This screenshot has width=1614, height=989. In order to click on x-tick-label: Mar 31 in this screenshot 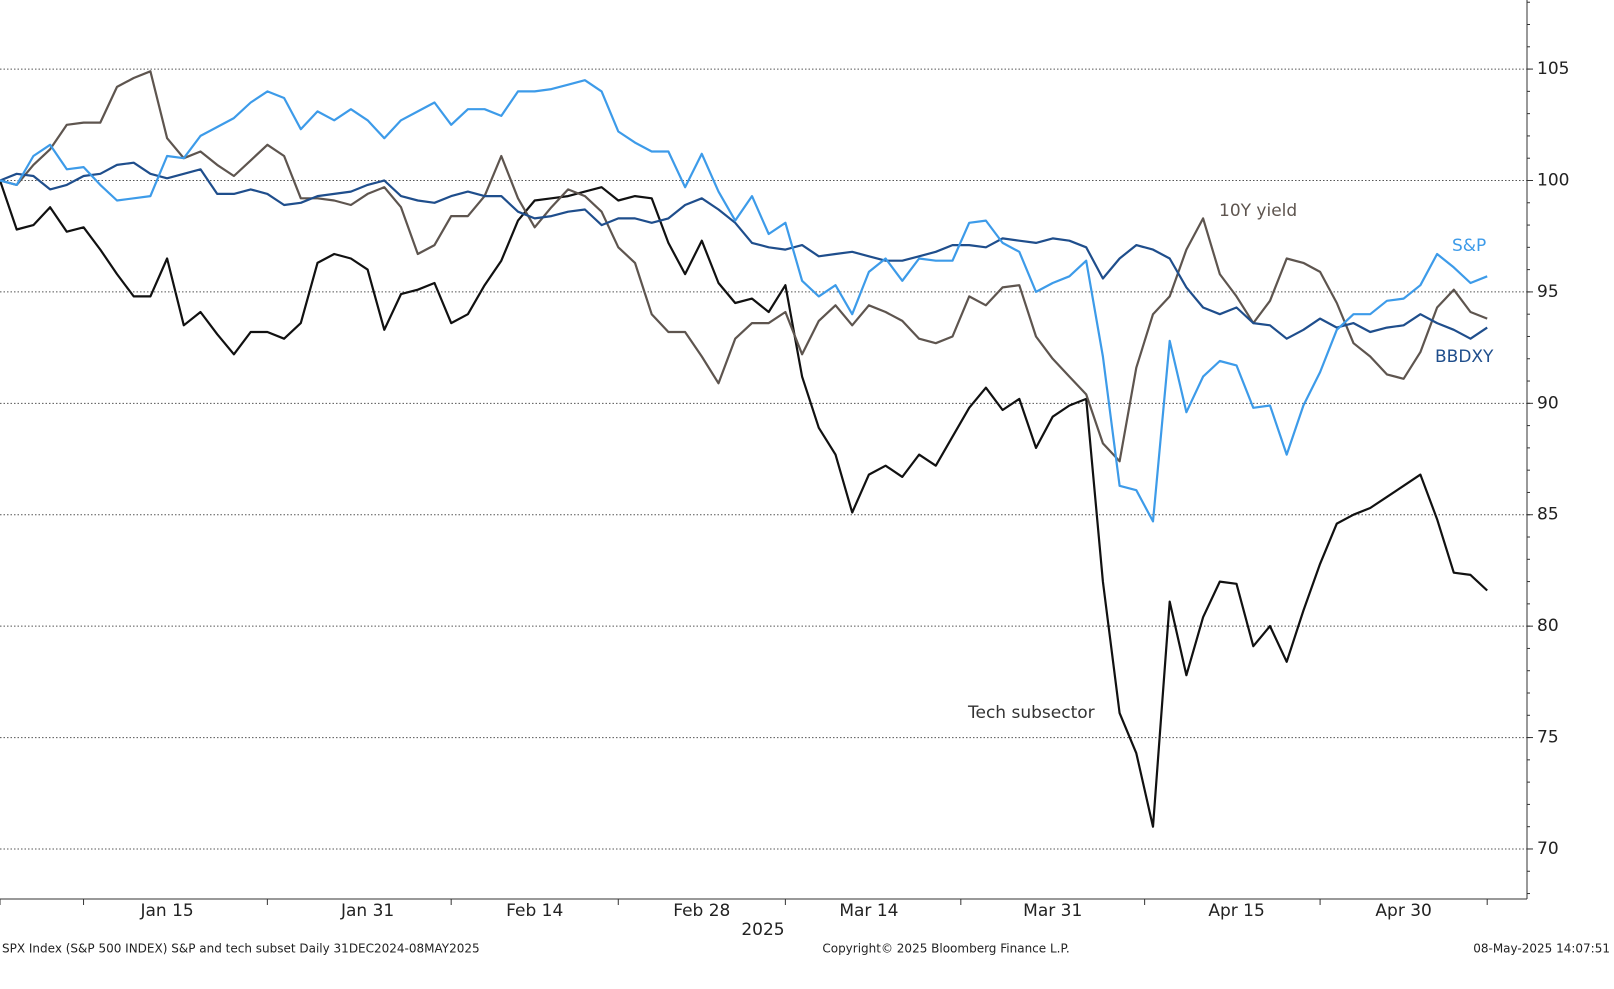, I will do `click(1052, 911)`.